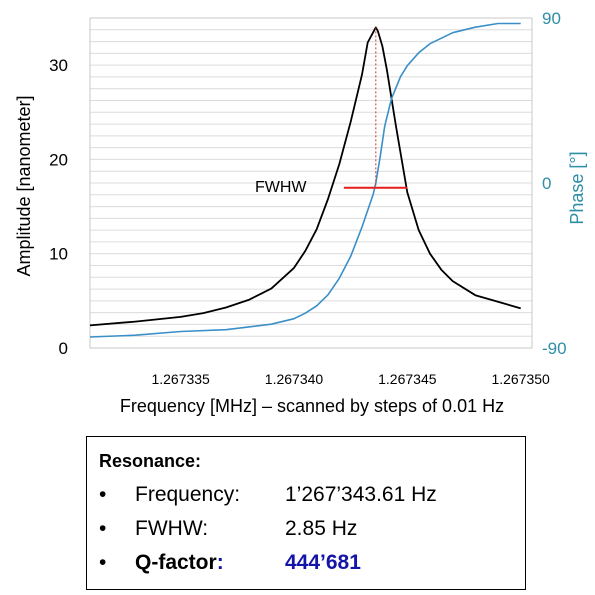 The image size is (595, 595). What do you see at coordinates (407, 379) in the screenshot?
I see `x-tick-label: 1.267345` at bounding box center [407, 379].